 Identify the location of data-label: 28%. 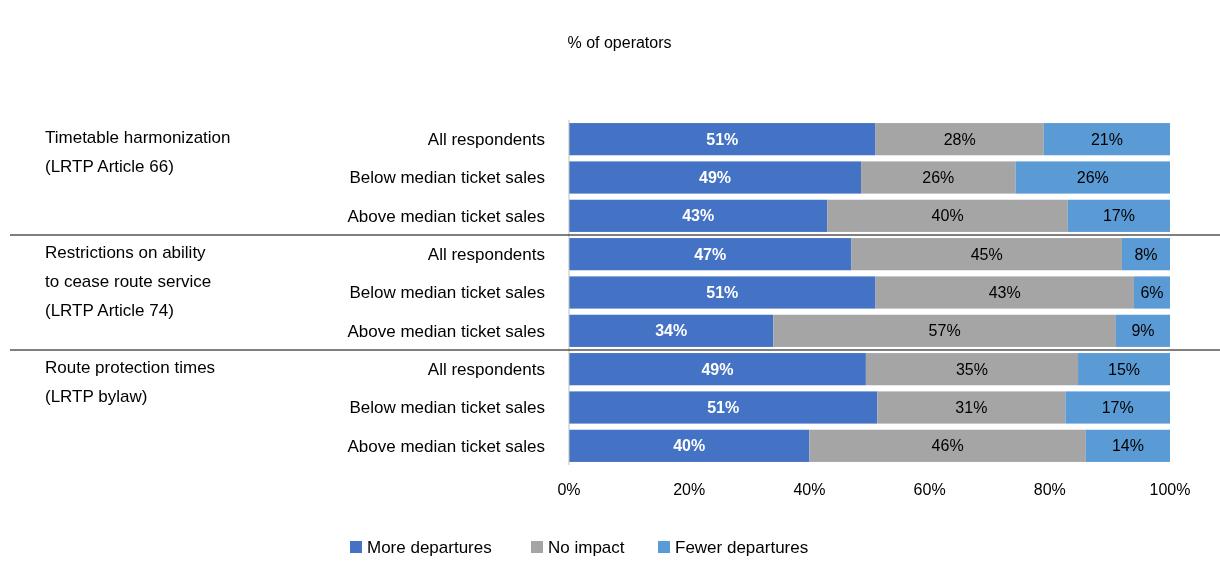
(959, 139).